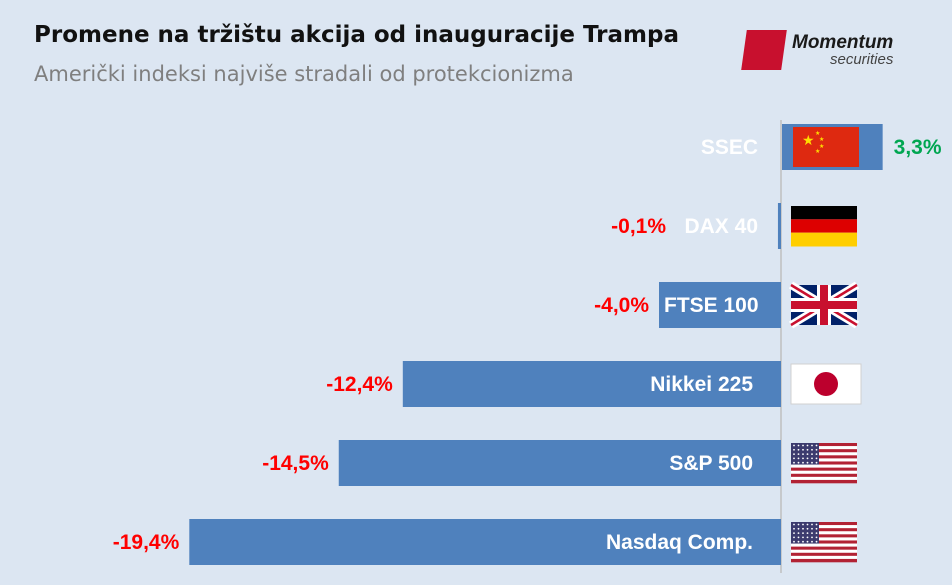 Image resolution: width=952 pixels, height=585 pixels. I want to click on category-label: DAX 40, so click(721, 226).